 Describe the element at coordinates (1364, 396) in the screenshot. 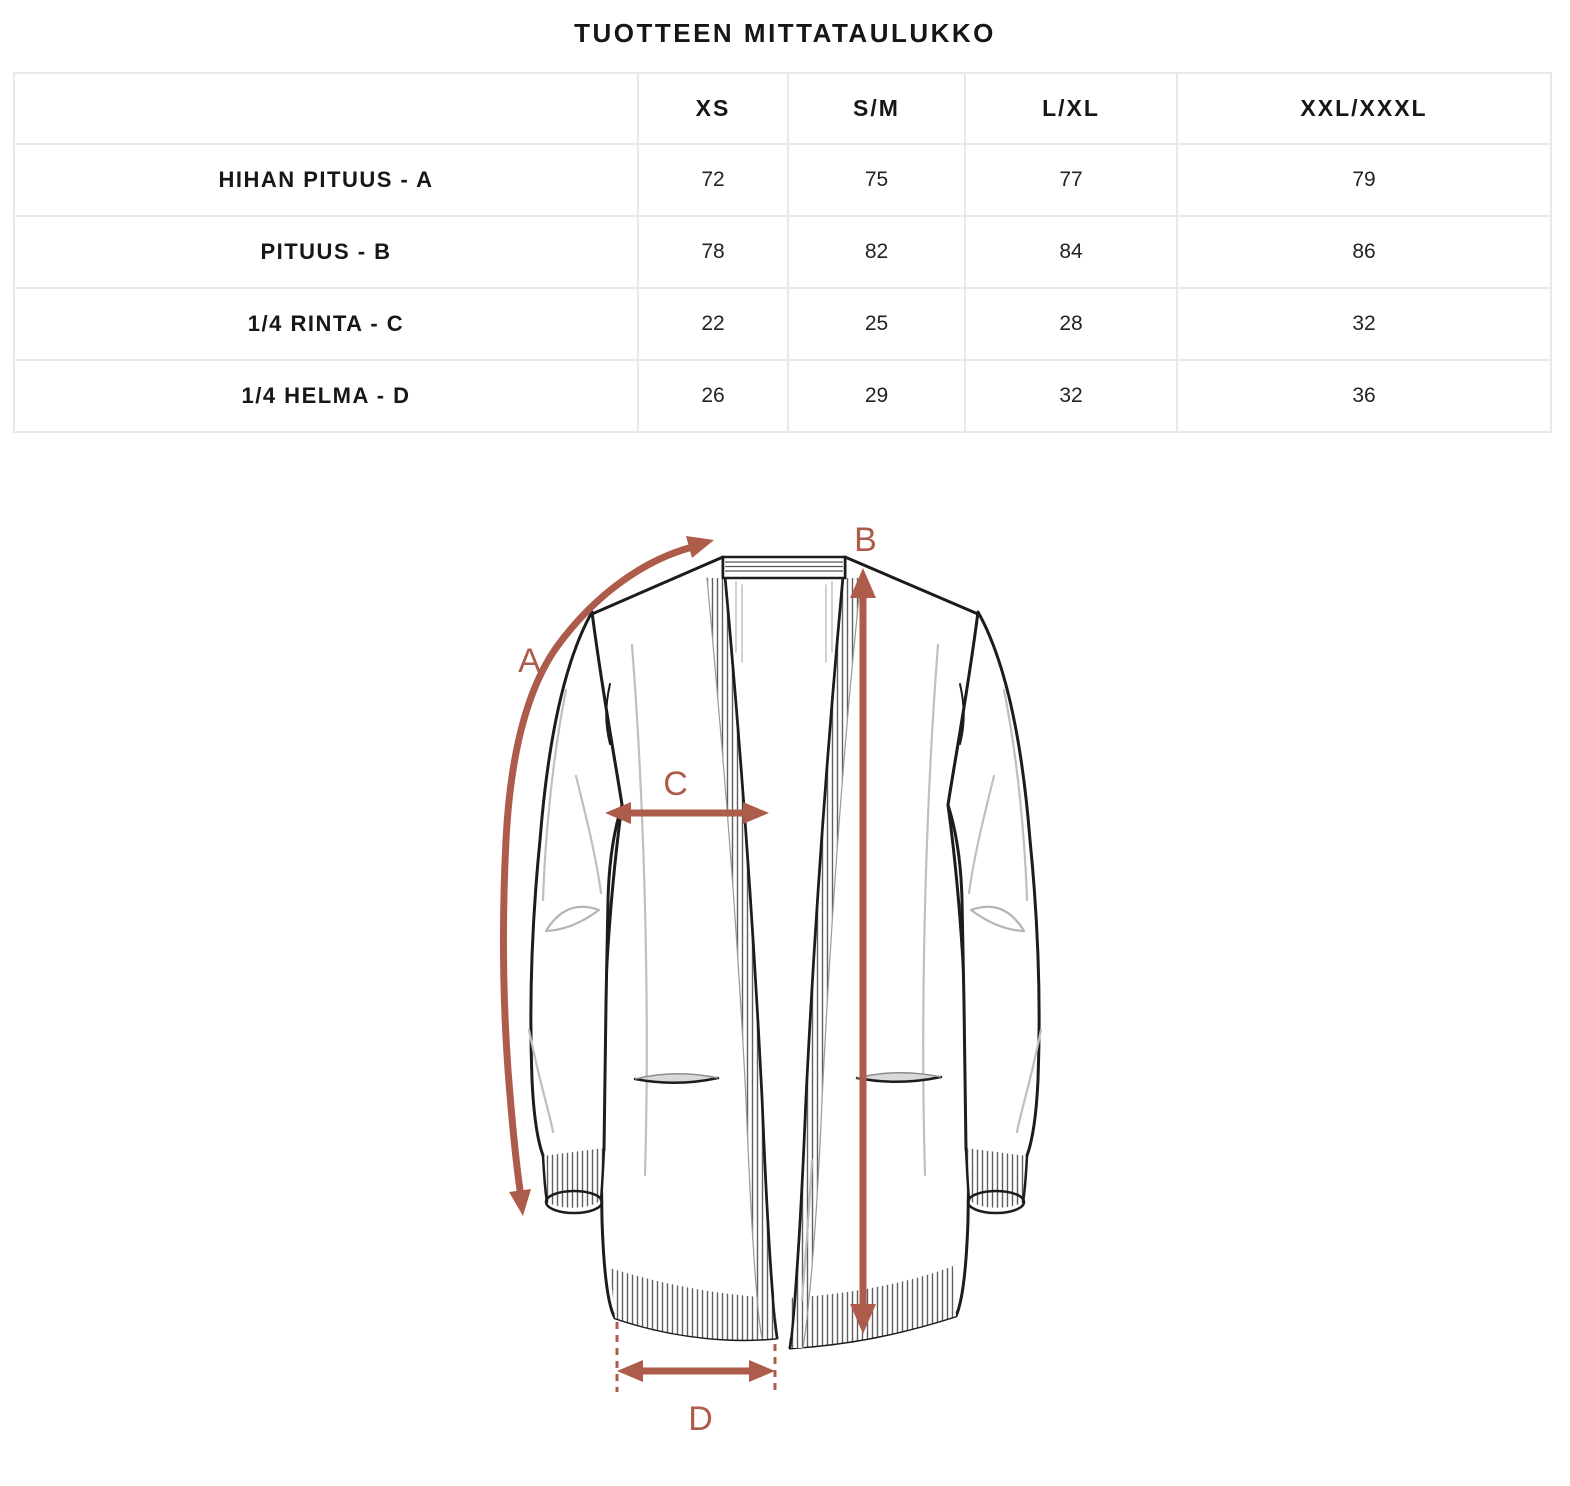

I see `size-value-cell: 36` at that location.